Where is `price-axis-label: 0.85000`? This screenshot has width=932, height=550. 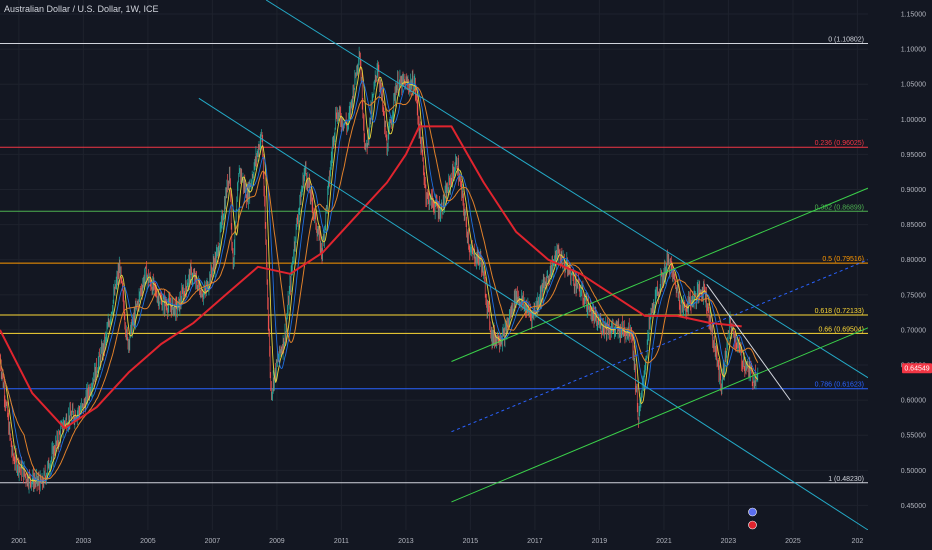
price-axis-label: 0.85000 is located at coordinates (913, 225).